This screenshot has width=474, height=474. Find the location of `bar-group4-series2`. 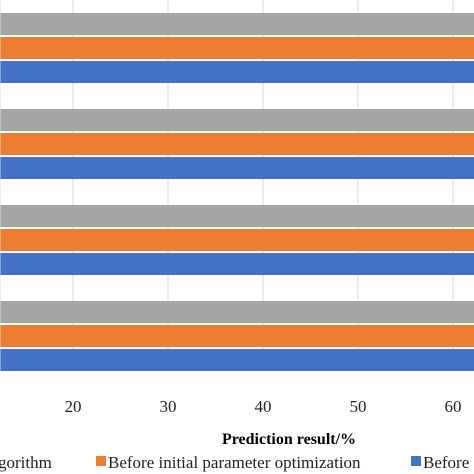

bar-group4-series2 is located at coordinates (237, 336).